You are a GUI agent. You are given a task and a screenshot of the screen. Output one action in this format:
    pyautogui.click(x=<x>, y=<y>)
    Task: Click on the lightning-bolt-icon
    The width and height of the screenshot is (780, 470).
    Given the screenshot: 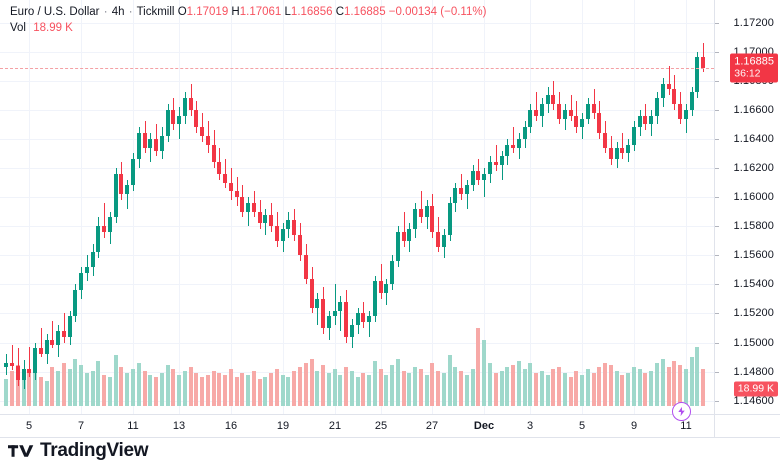 What is the action you would take?
    pyautogui.click(x=681, y=411)
    